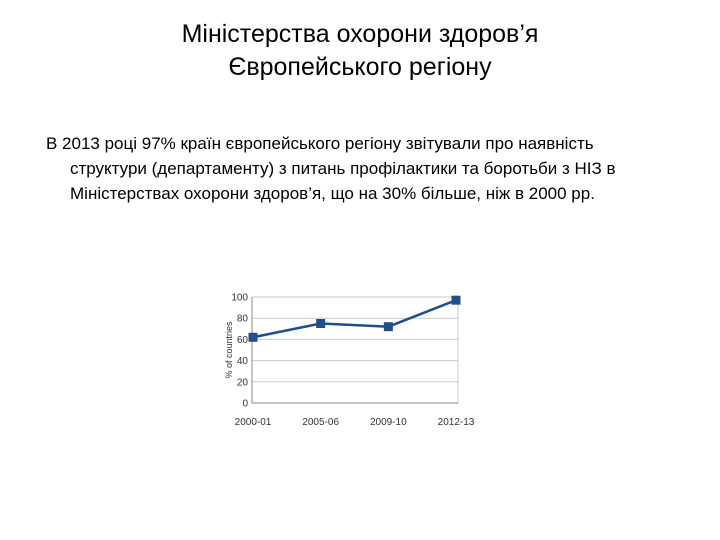  What do you see at coordinates (243, 382) in the screenshot?
I see `y-tick-label: 20` at bounding box center [243, 382].